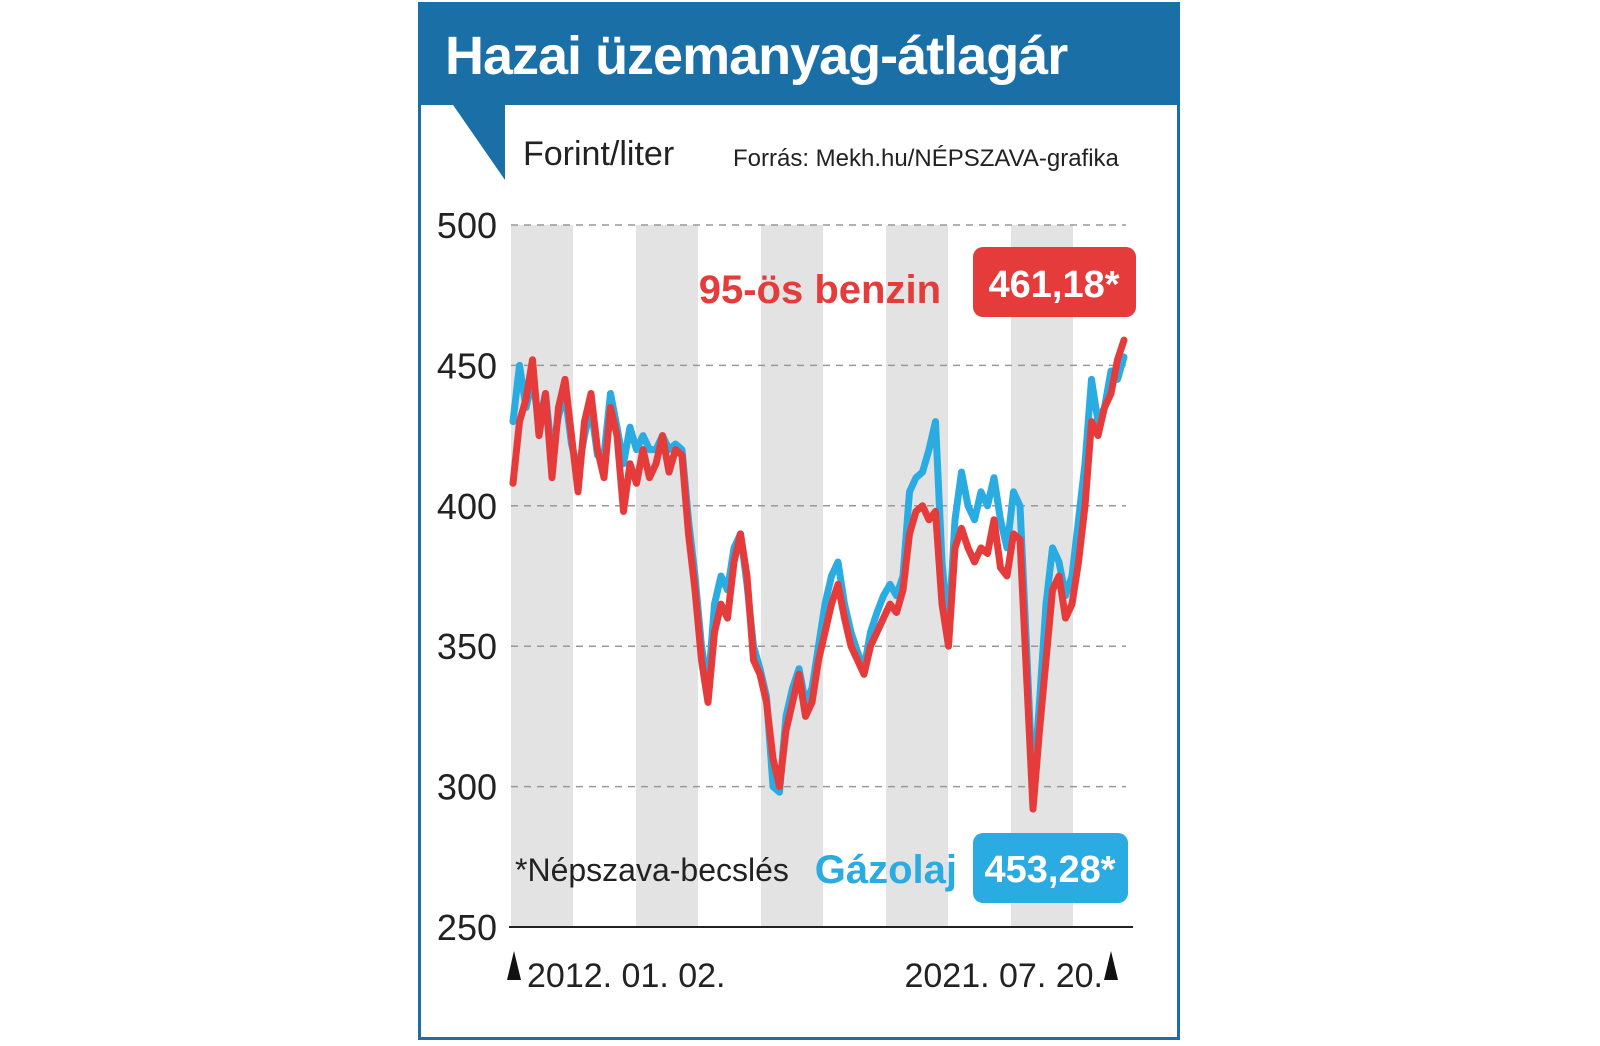 Image resolution: width=1600 pixels, height=1046 pixels. Describe the element at coordinates (467, 225) in the screenshot. I see `y-tick-label: 500` at that location.